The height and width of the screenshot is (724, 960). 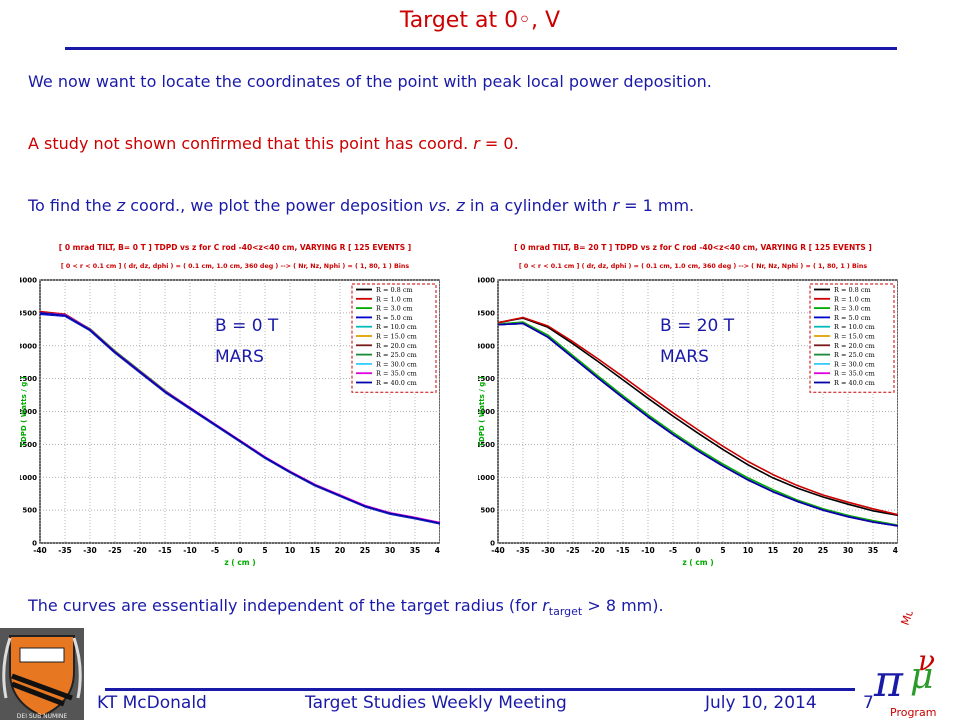 What do you see at coordinates (28, 478) in the screenshot?
I see `y-tick-label: 1000` at bounding box center [28, 478].